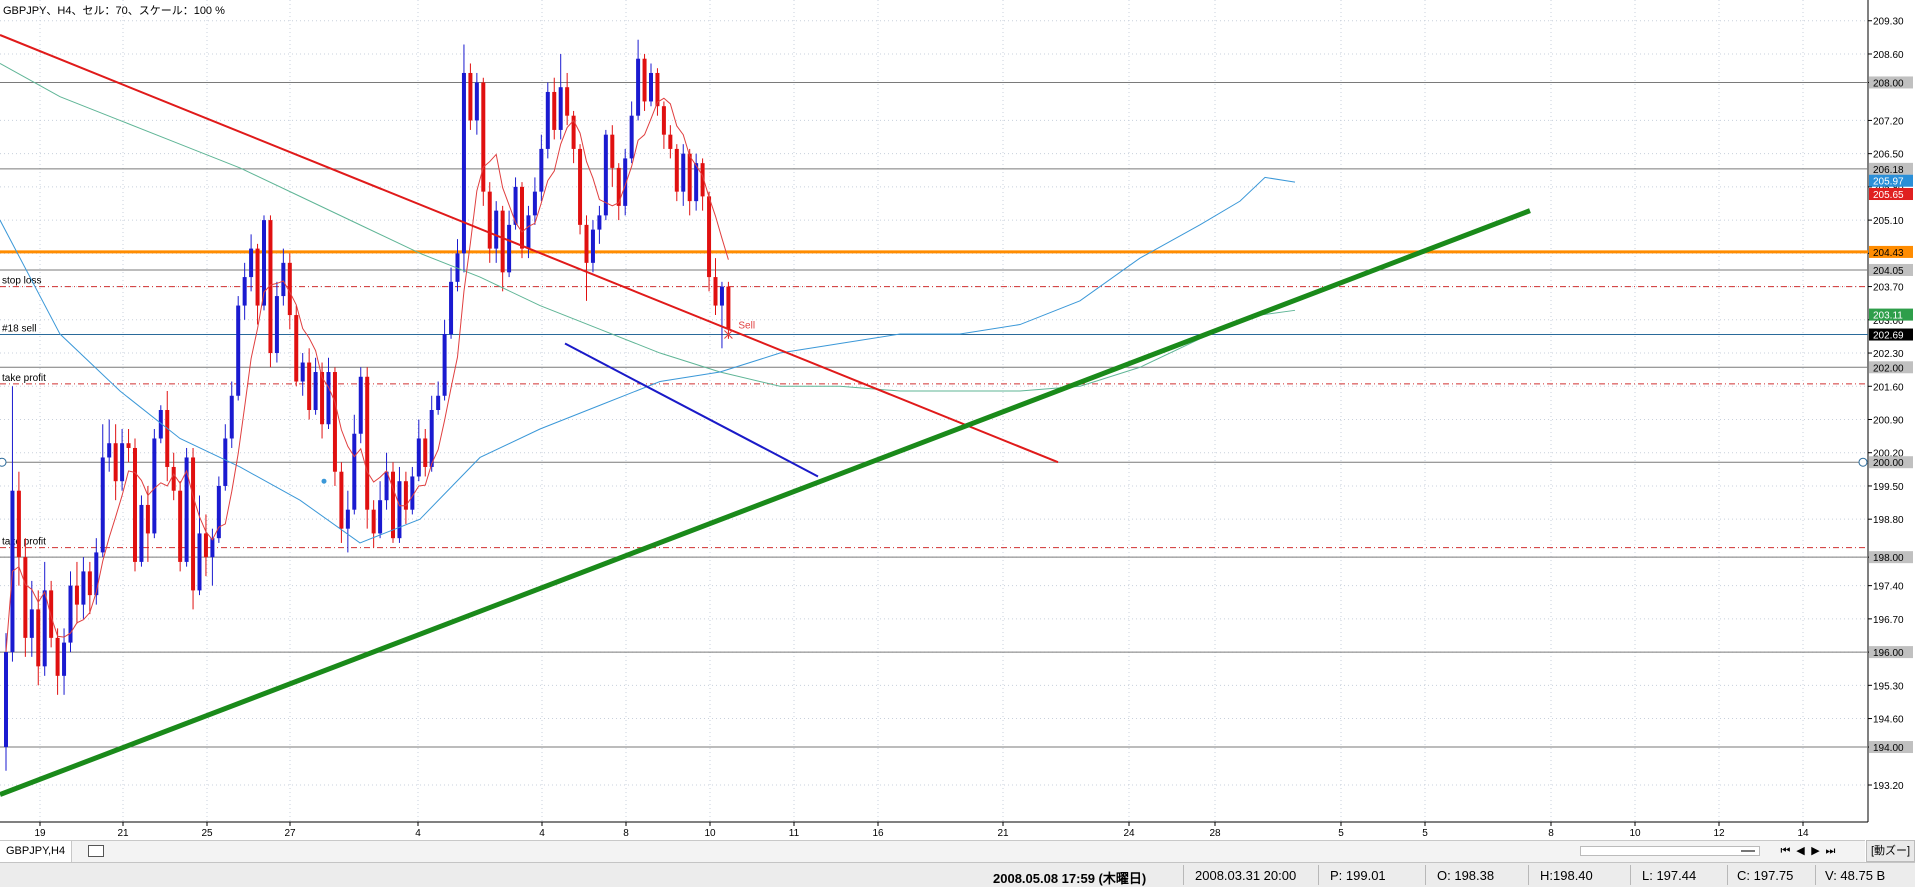  What do you see at coordinates (1888, 686) in the screenshot?
I see `price-tick-label: 195.30` at bounding box center [1888, 686].